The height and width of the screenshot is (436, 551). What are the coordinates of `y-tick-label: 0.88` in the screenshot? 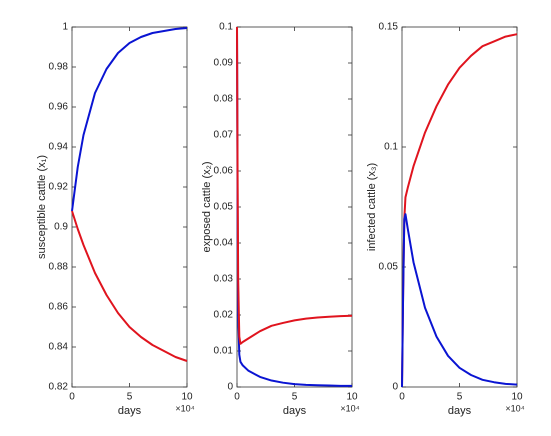 It's located at (59, 267).